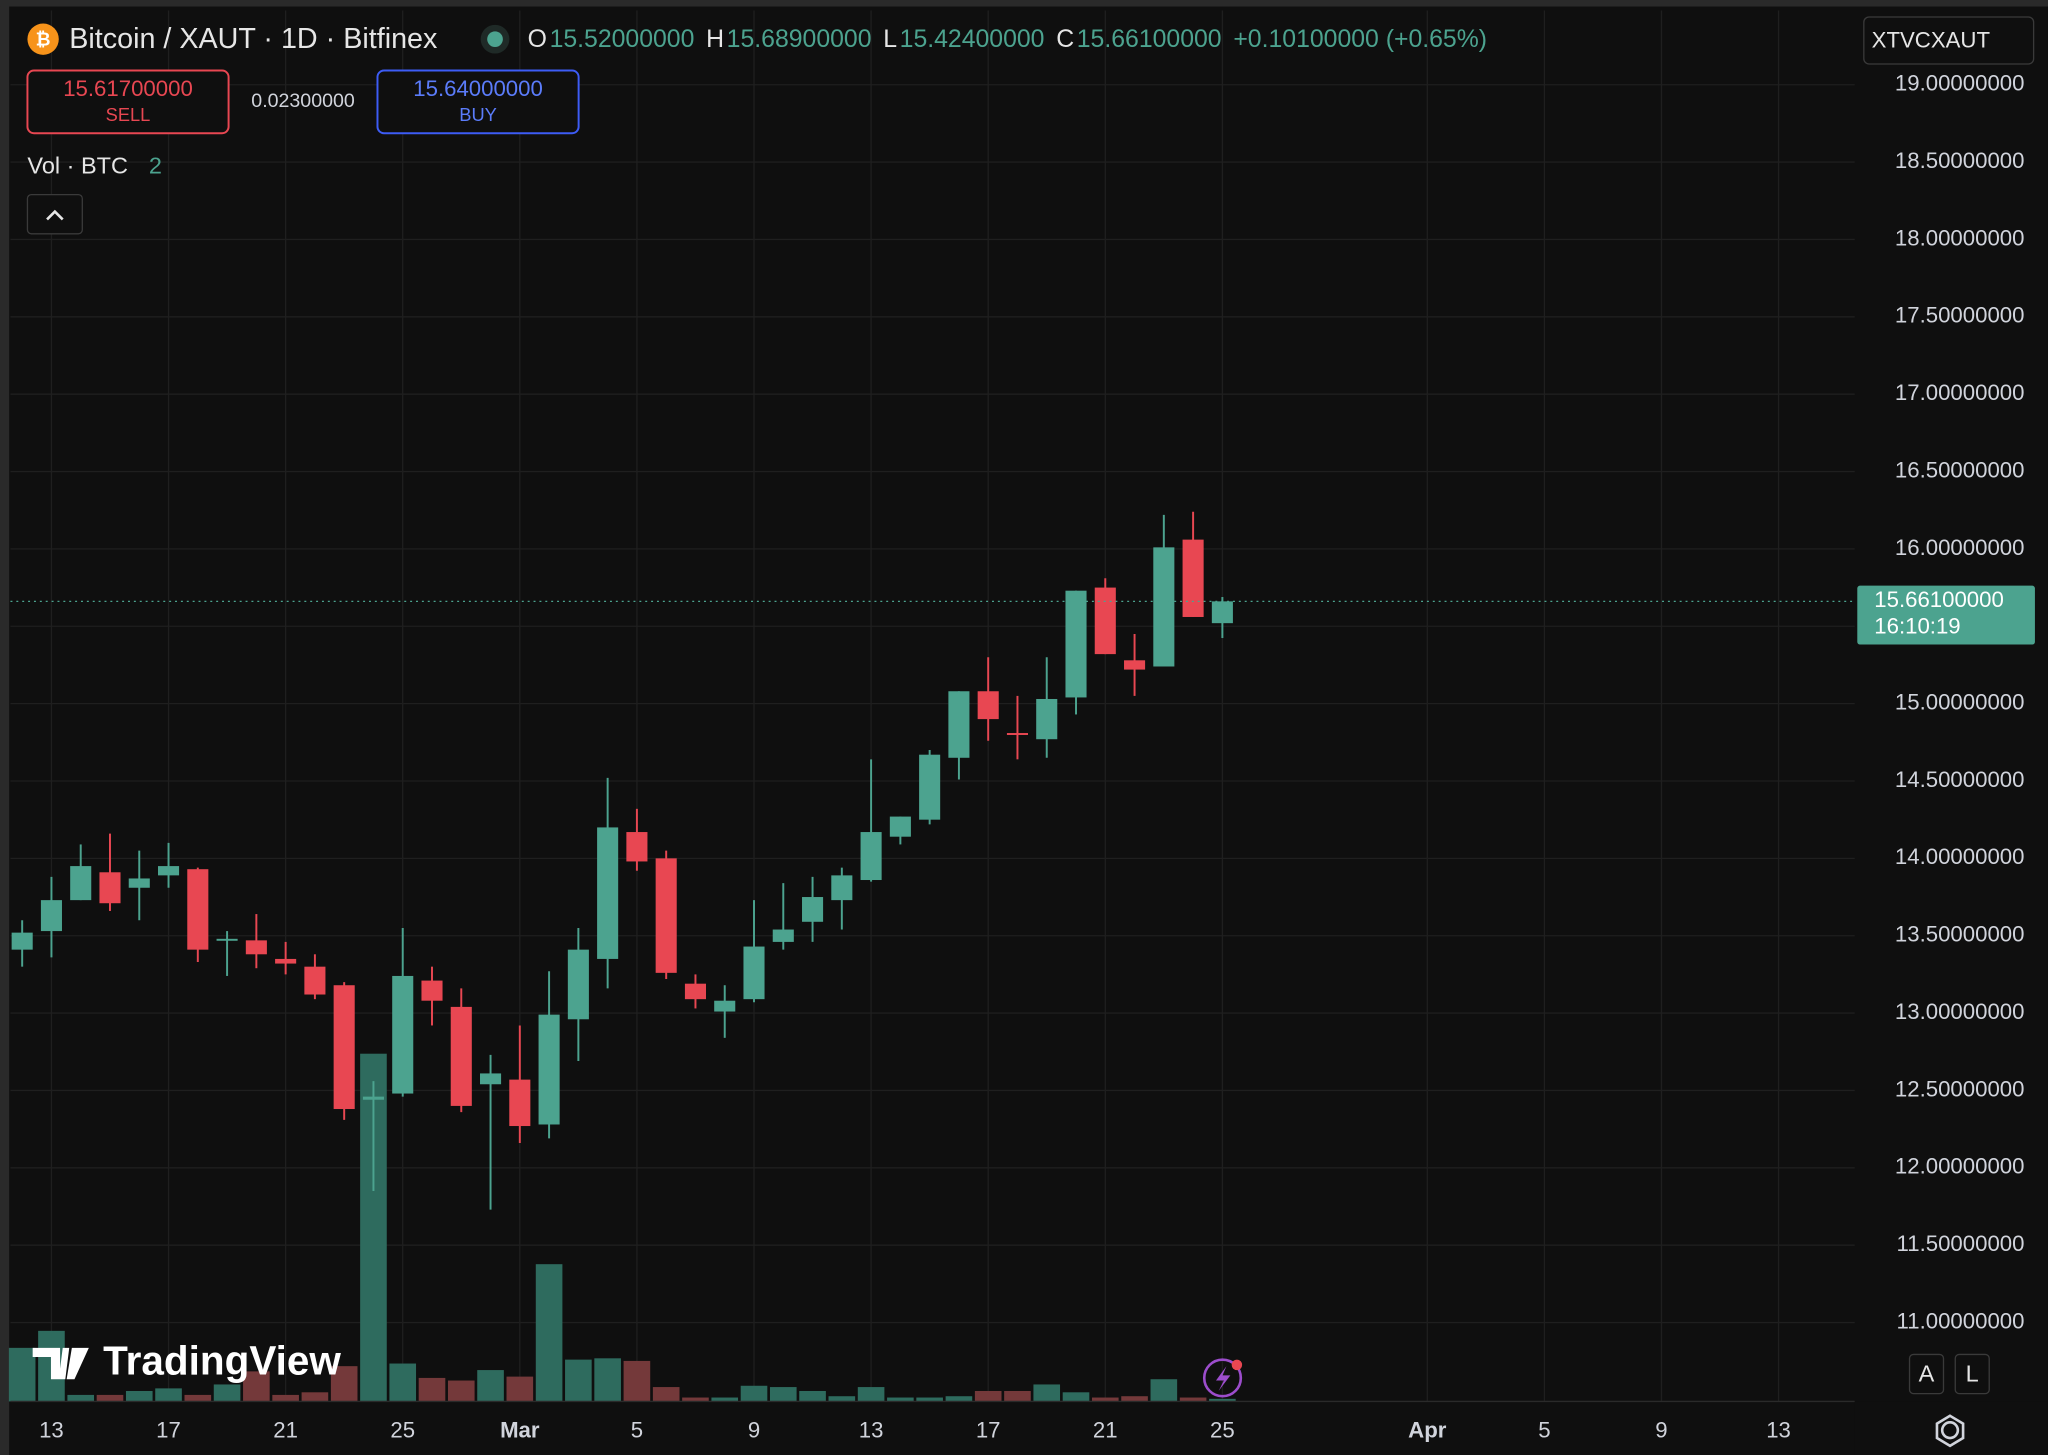  I want to click on ohlc-value: 15.66100000, so click(1149, 39).